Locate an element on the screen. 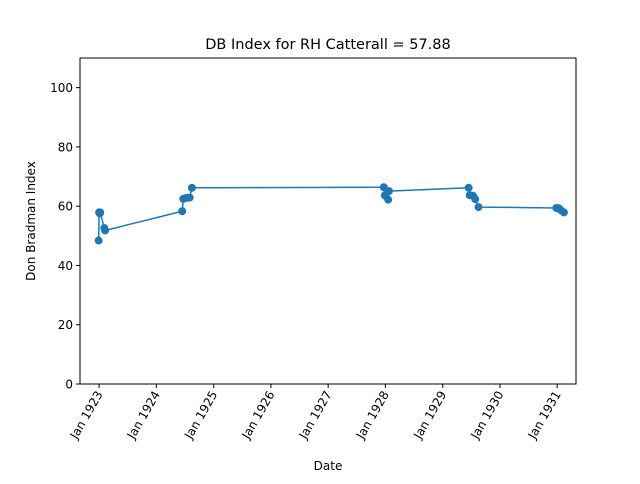  series is located at coordinates (331, 214).